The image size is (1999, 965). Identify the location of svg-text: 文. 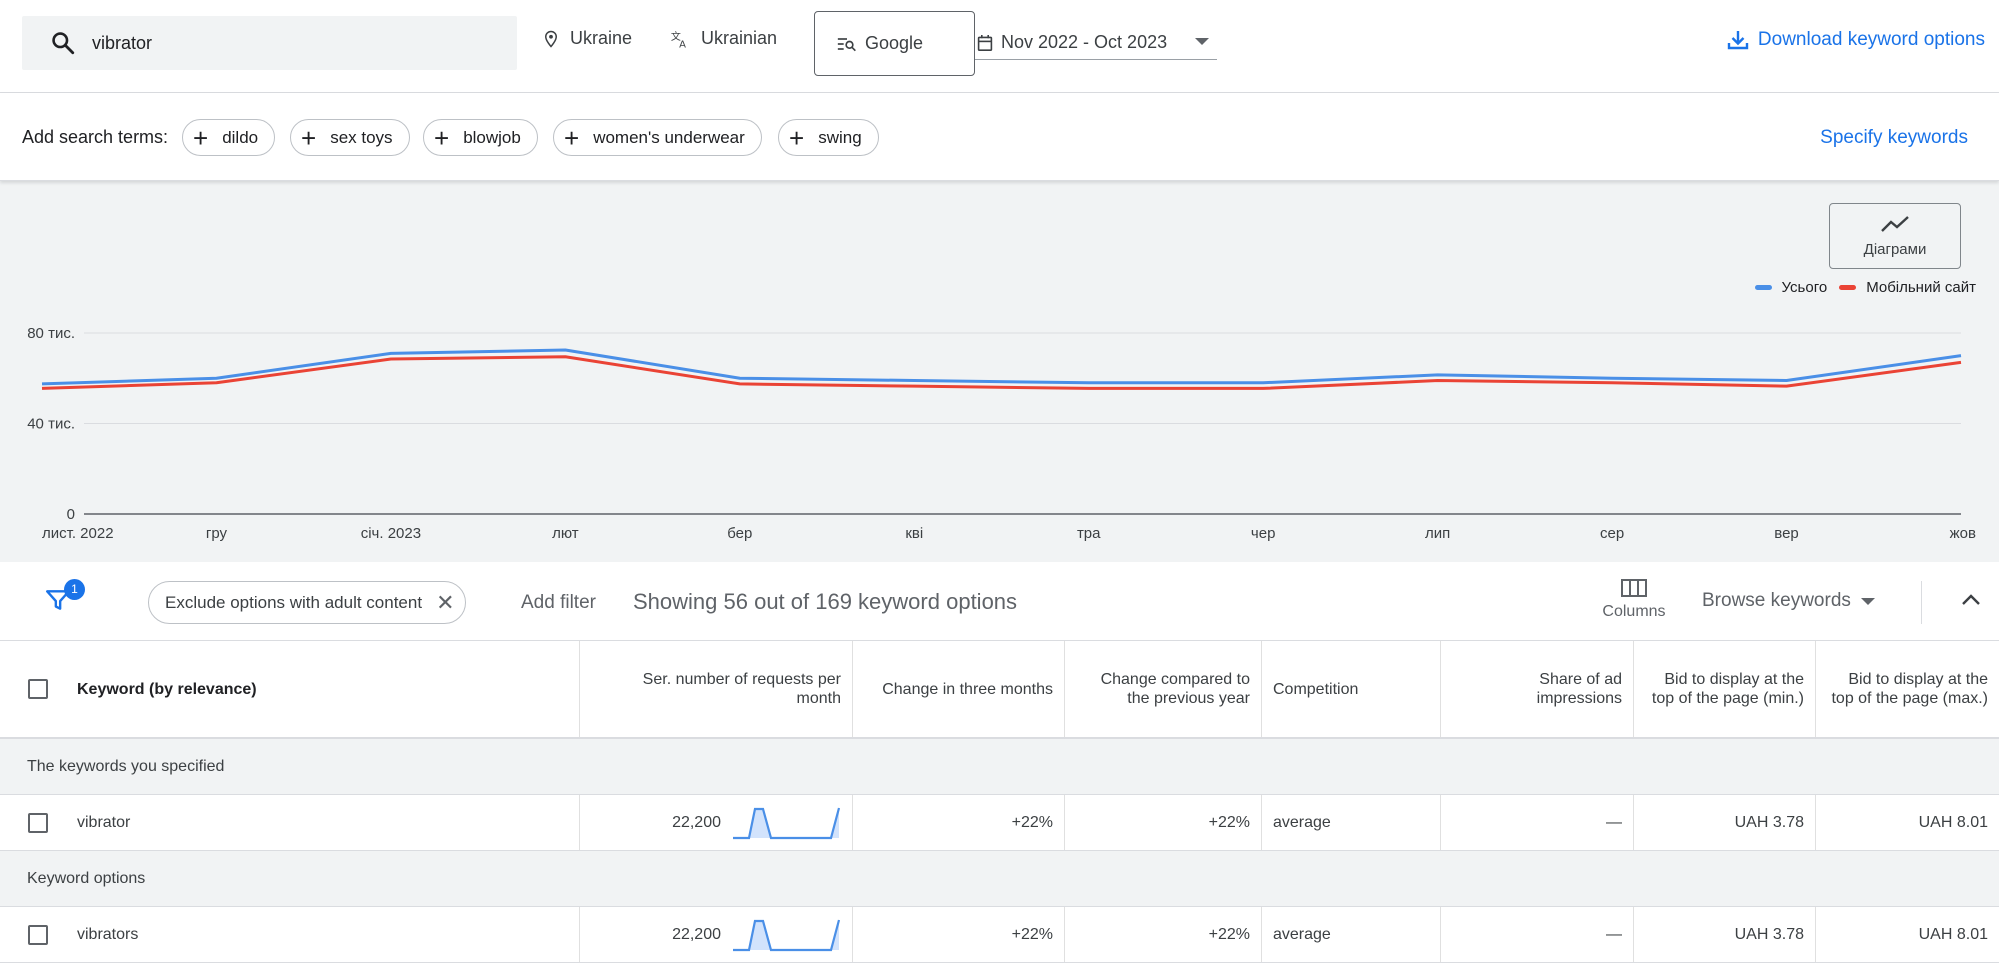
(676, 35).